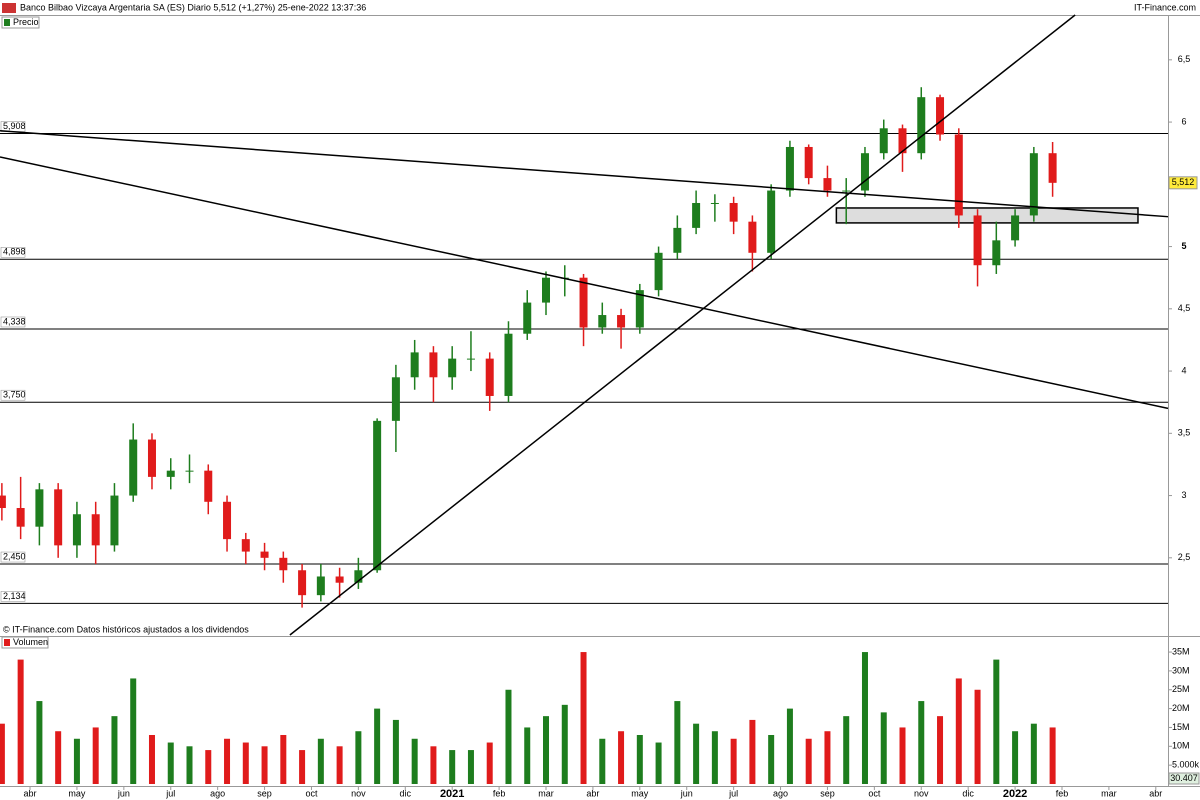 This screenshot has height=800, width=1200. Describe the element at coordinates (1183, 370) in the screenshot. I see `y-tick-label: 4` at that location.